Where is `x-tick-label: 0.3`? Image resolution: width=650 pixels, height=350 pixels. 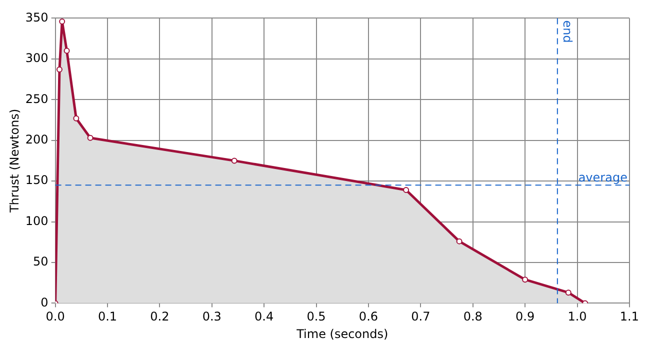
x-tick-label: 0.3 is located at coordinates (212, 317).